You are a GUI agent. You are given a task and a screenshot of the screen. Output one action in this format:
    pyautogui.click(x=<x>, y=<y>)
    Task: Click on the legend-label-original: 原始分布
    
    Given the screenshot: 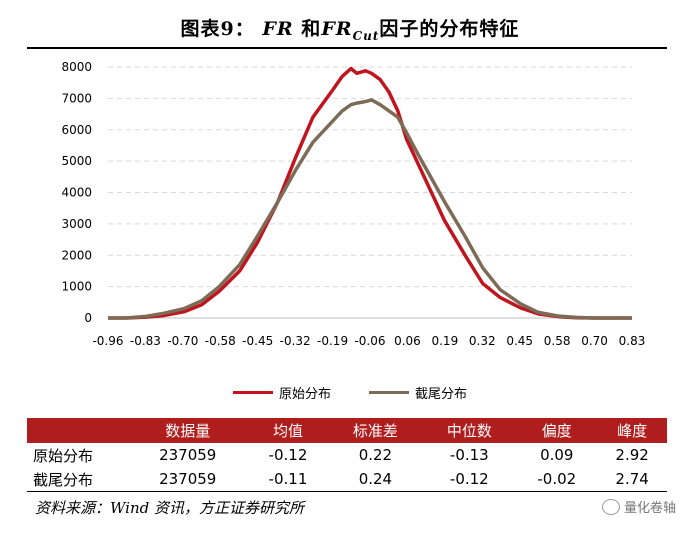 What is the action you would take?
    pyautogui.click(x=304, y=394)
    